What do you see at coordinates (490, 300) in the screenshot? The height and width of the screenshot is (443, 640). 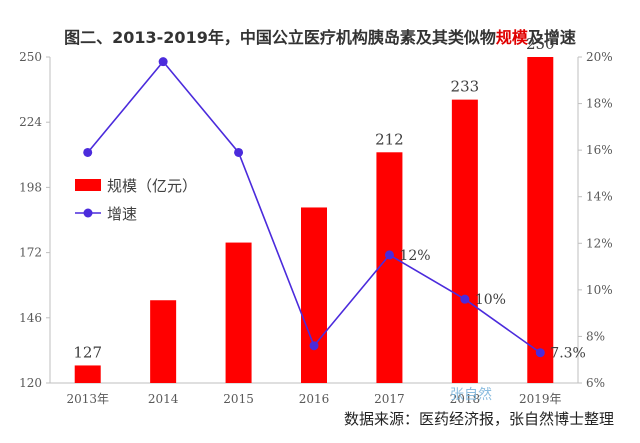 I see `line-data-label: 10%` at bounding box center [490, 300].